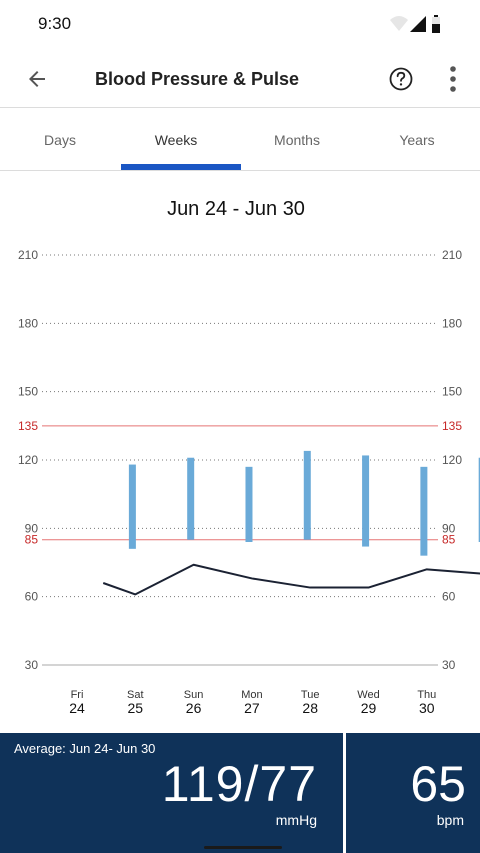 The width and height of the screenshot is (480, 853). Describe the element at coordinates (417, 140) in the screenshot. I see `tab-years: Years` at that location.